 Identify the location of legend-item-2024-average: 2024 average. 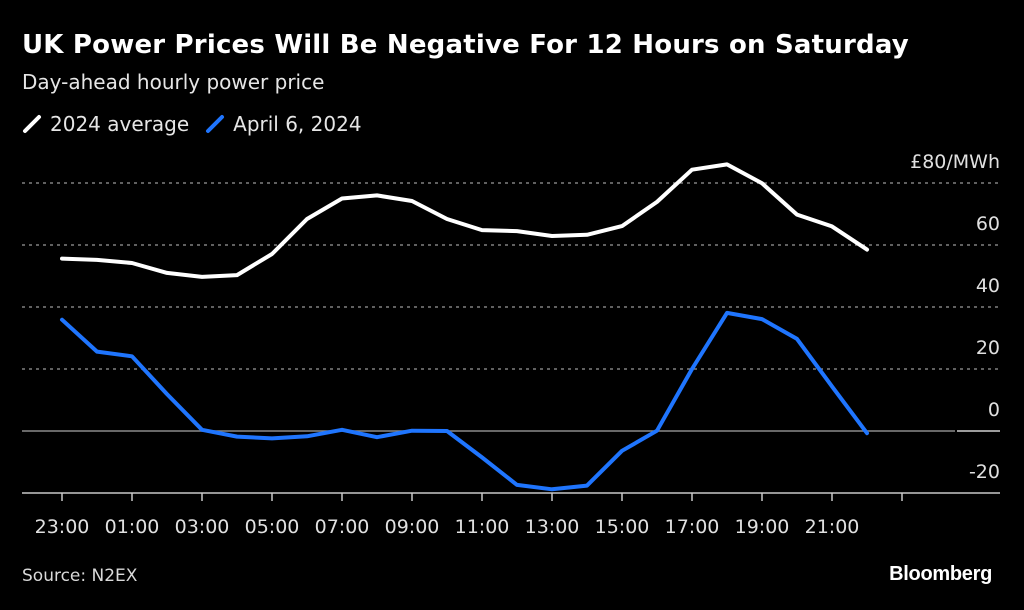
(105, 124).